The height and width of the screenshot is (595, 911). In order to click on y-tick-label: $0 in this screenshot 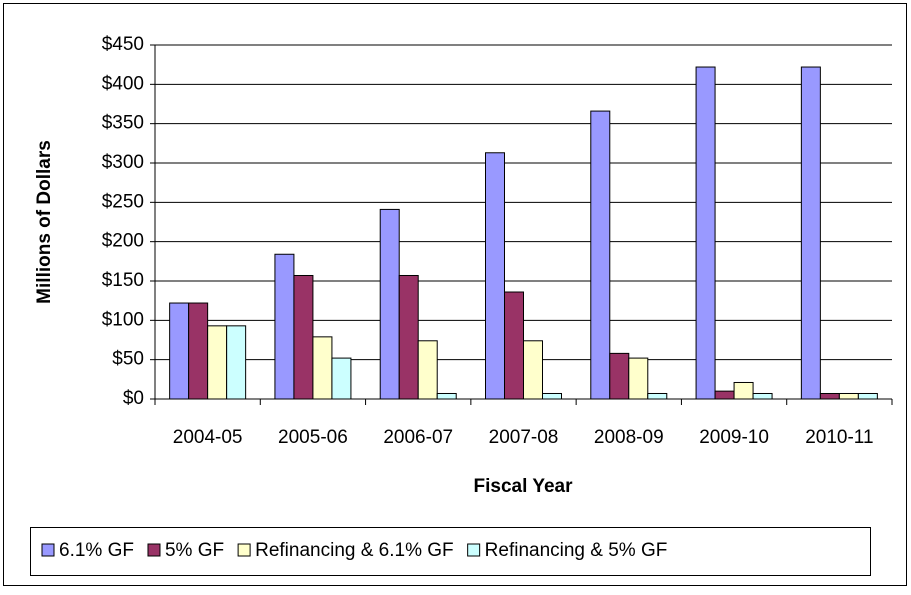, I will do `click(133, 398)`.